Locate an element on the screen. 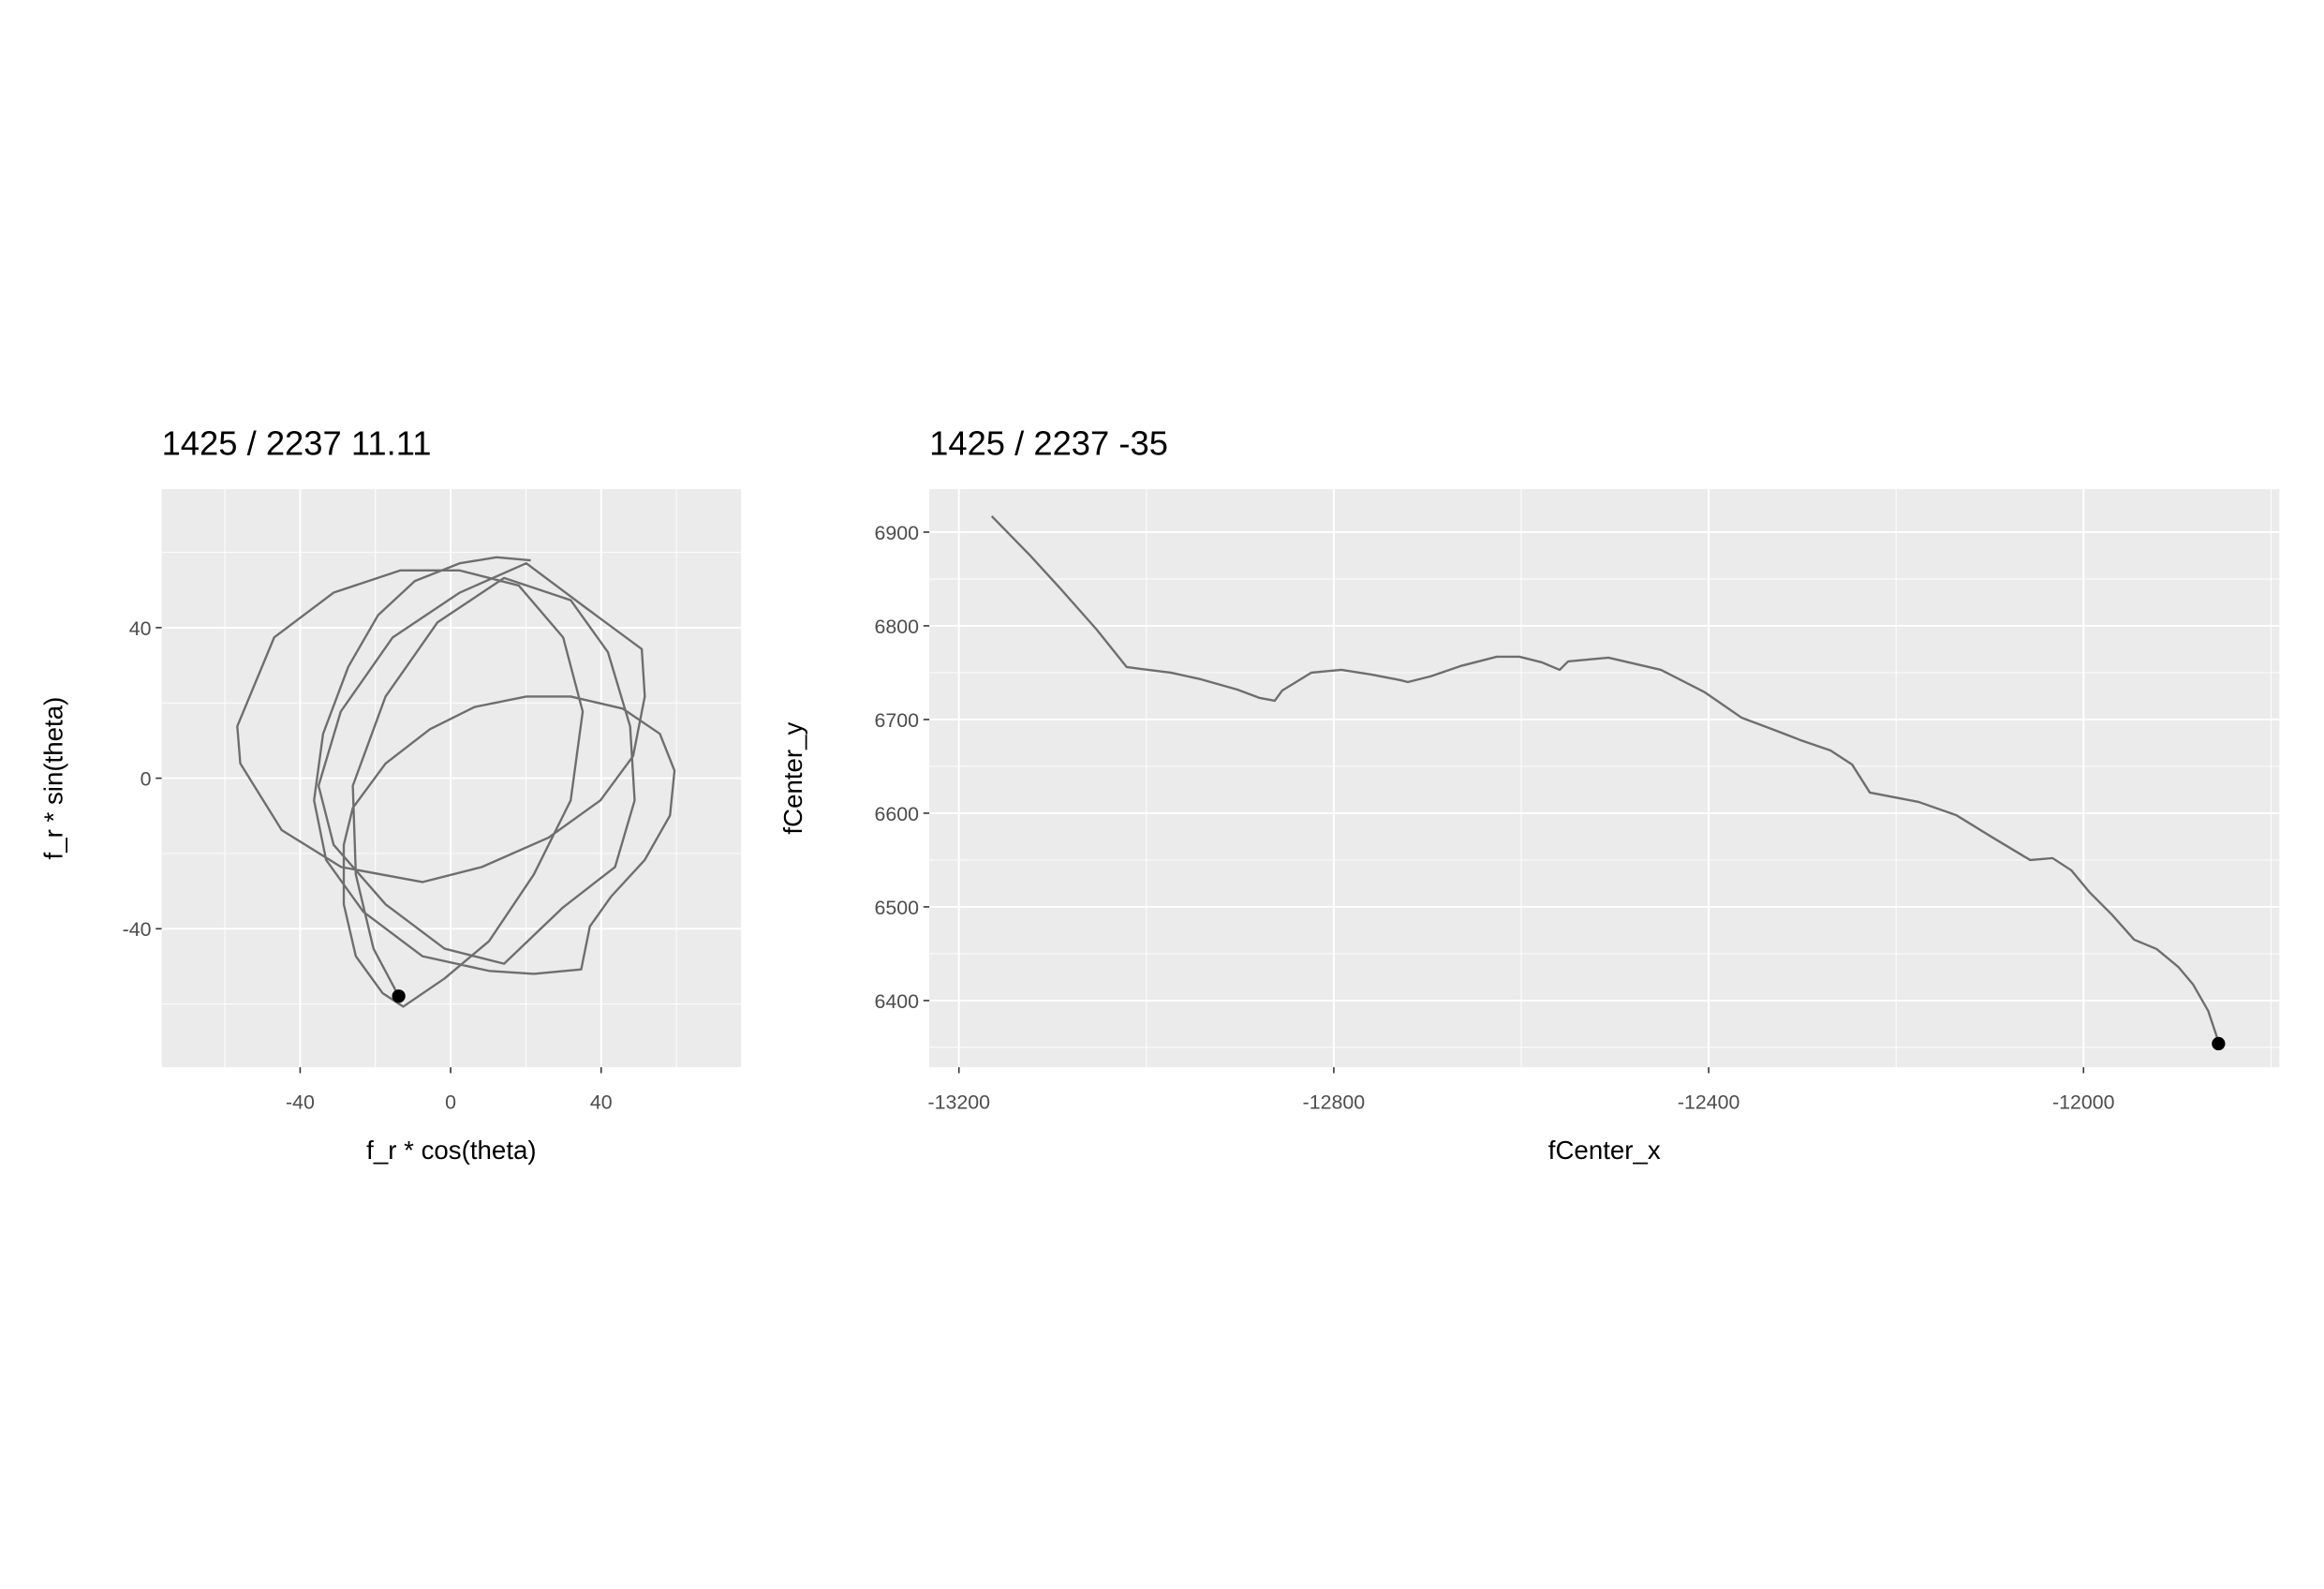 The image size is (2324, 1589). x-tick-label: -12000 is located at coordinates (2083, 1102).